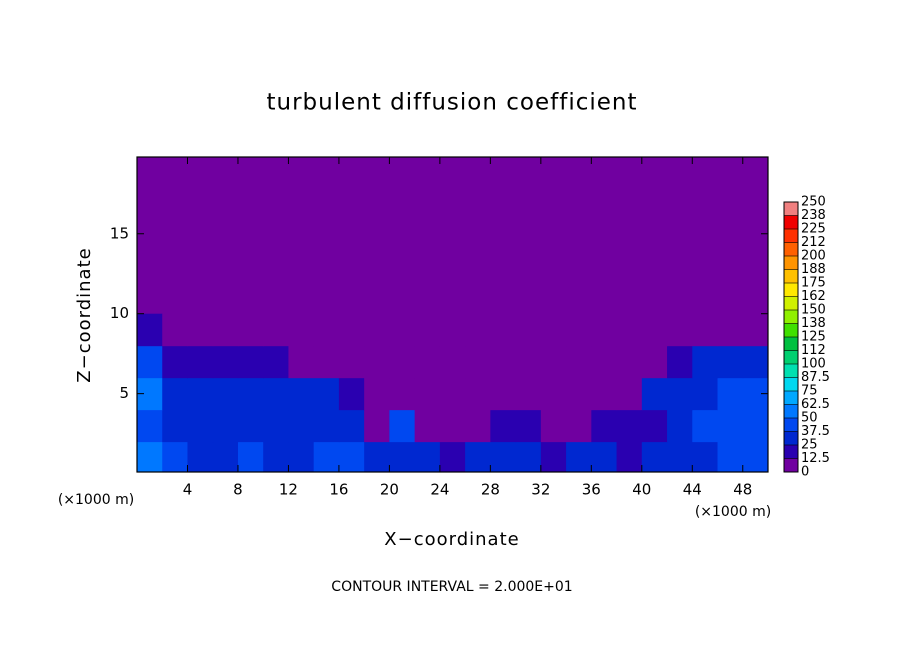  What do you see at coordinates (809, 418) in the screenshot?
I see `colorbar-label: 50` at bounding box center [809, 418].